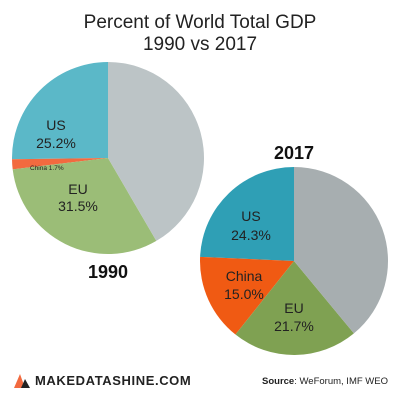 This screenshot has height=400, width=400. I want to click on slice-china-2017, so click(247, 295).